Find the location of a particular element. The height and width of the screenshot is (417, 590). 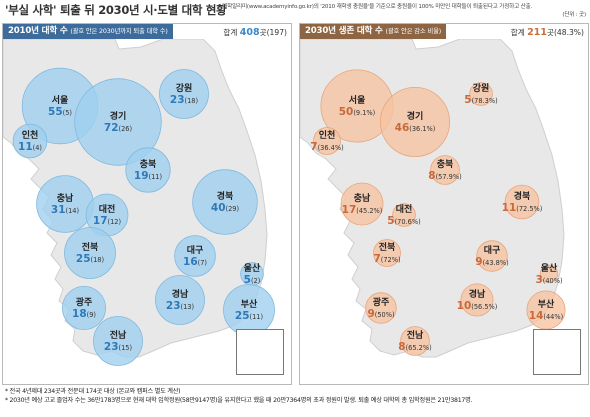

region-label: 대구 9(43.8%) is located at coordinates (491, 257).